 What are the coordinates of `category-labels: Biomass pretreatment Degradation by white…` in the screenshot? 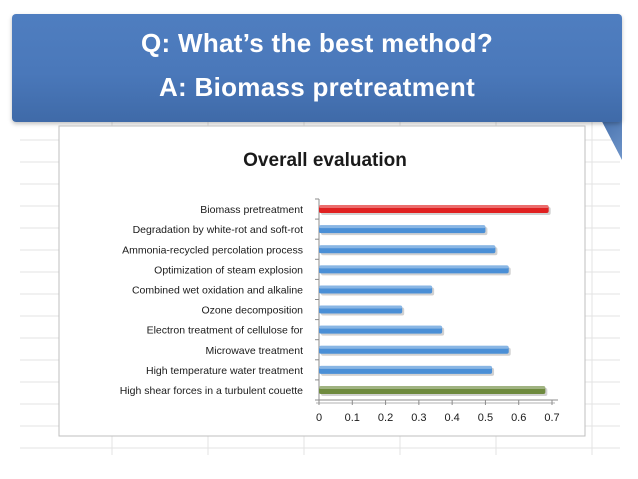 It's located at (212, 300).